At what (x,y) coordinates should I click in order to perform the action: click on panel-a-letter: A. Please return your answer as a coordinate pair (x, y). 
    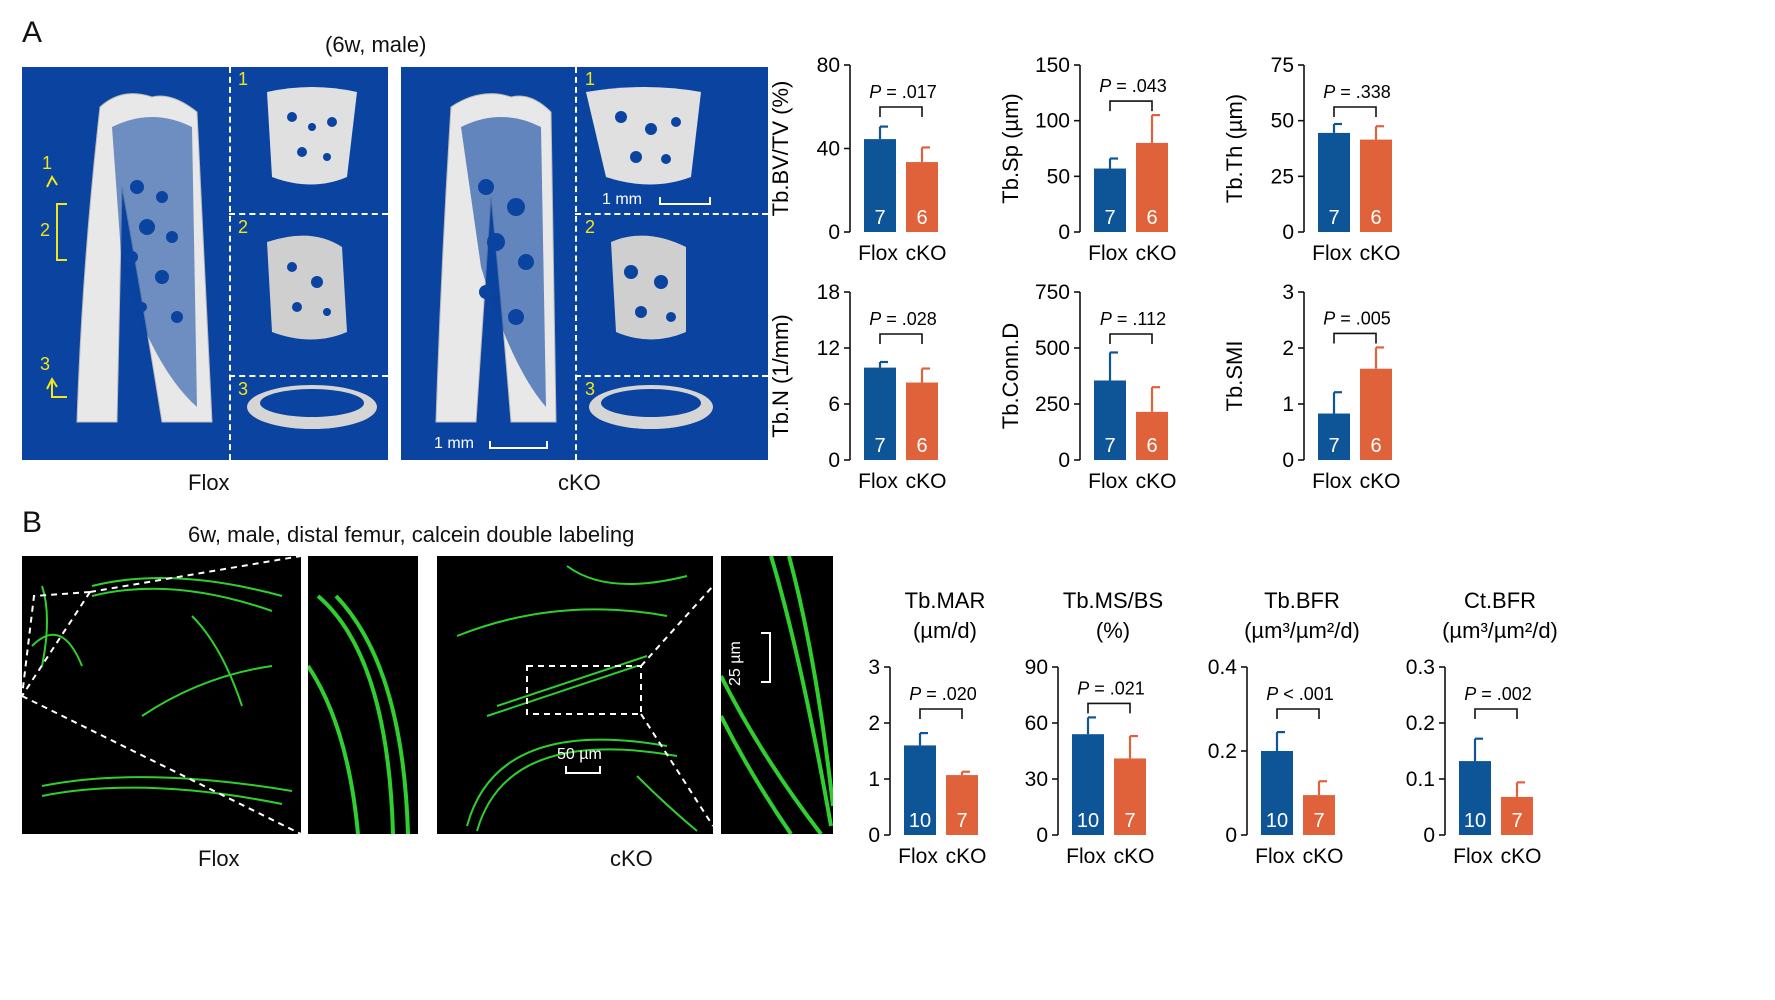
    Looking at the image, I should click on (32, 32).